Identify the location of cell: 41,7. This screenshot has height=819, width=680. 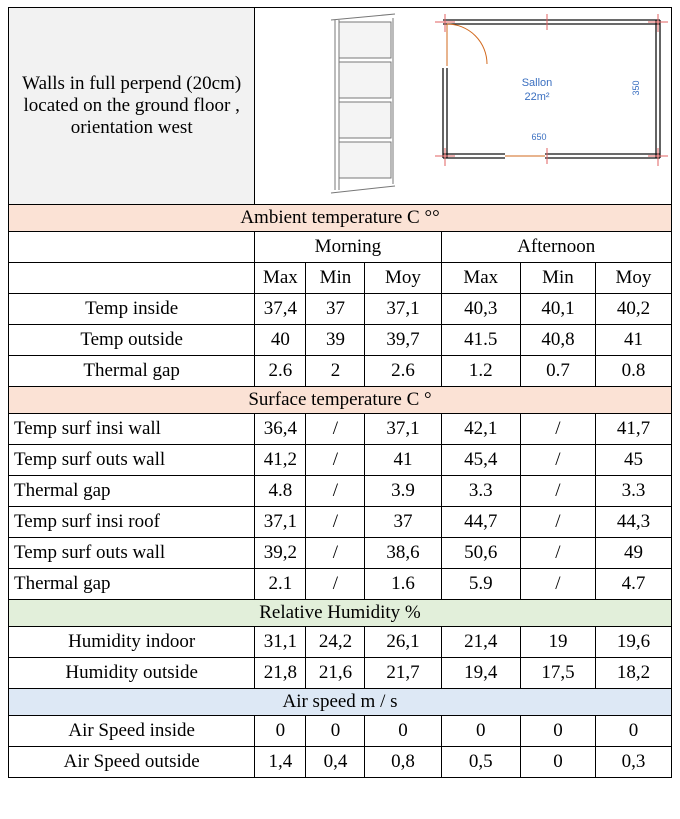
(633, 429).